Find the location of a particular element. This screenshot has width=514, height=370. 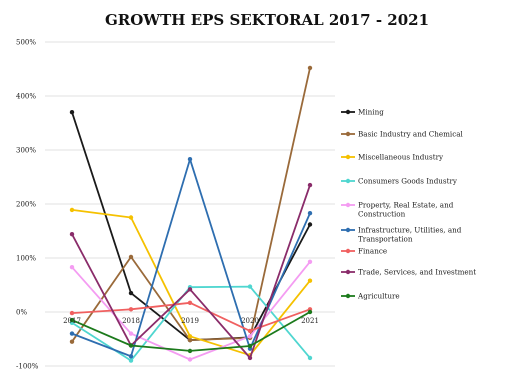

x-axis-ticks: 2017 2018 2019 2020 2021 is located at coordinates (191, 321).